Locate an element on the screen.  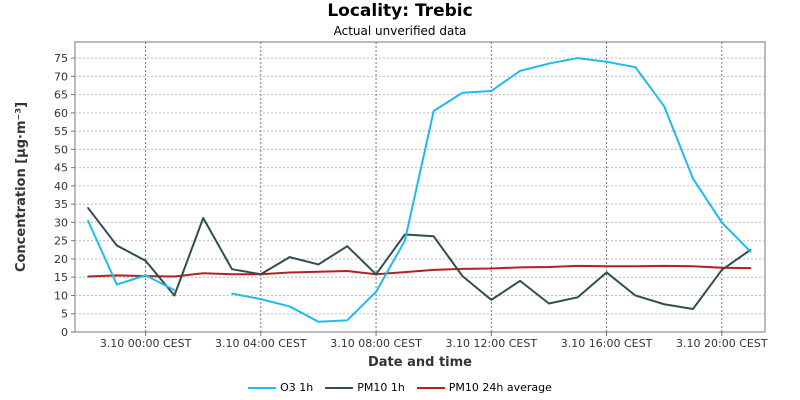
y-tick-label: 30 is located at coordinates (61, 222).